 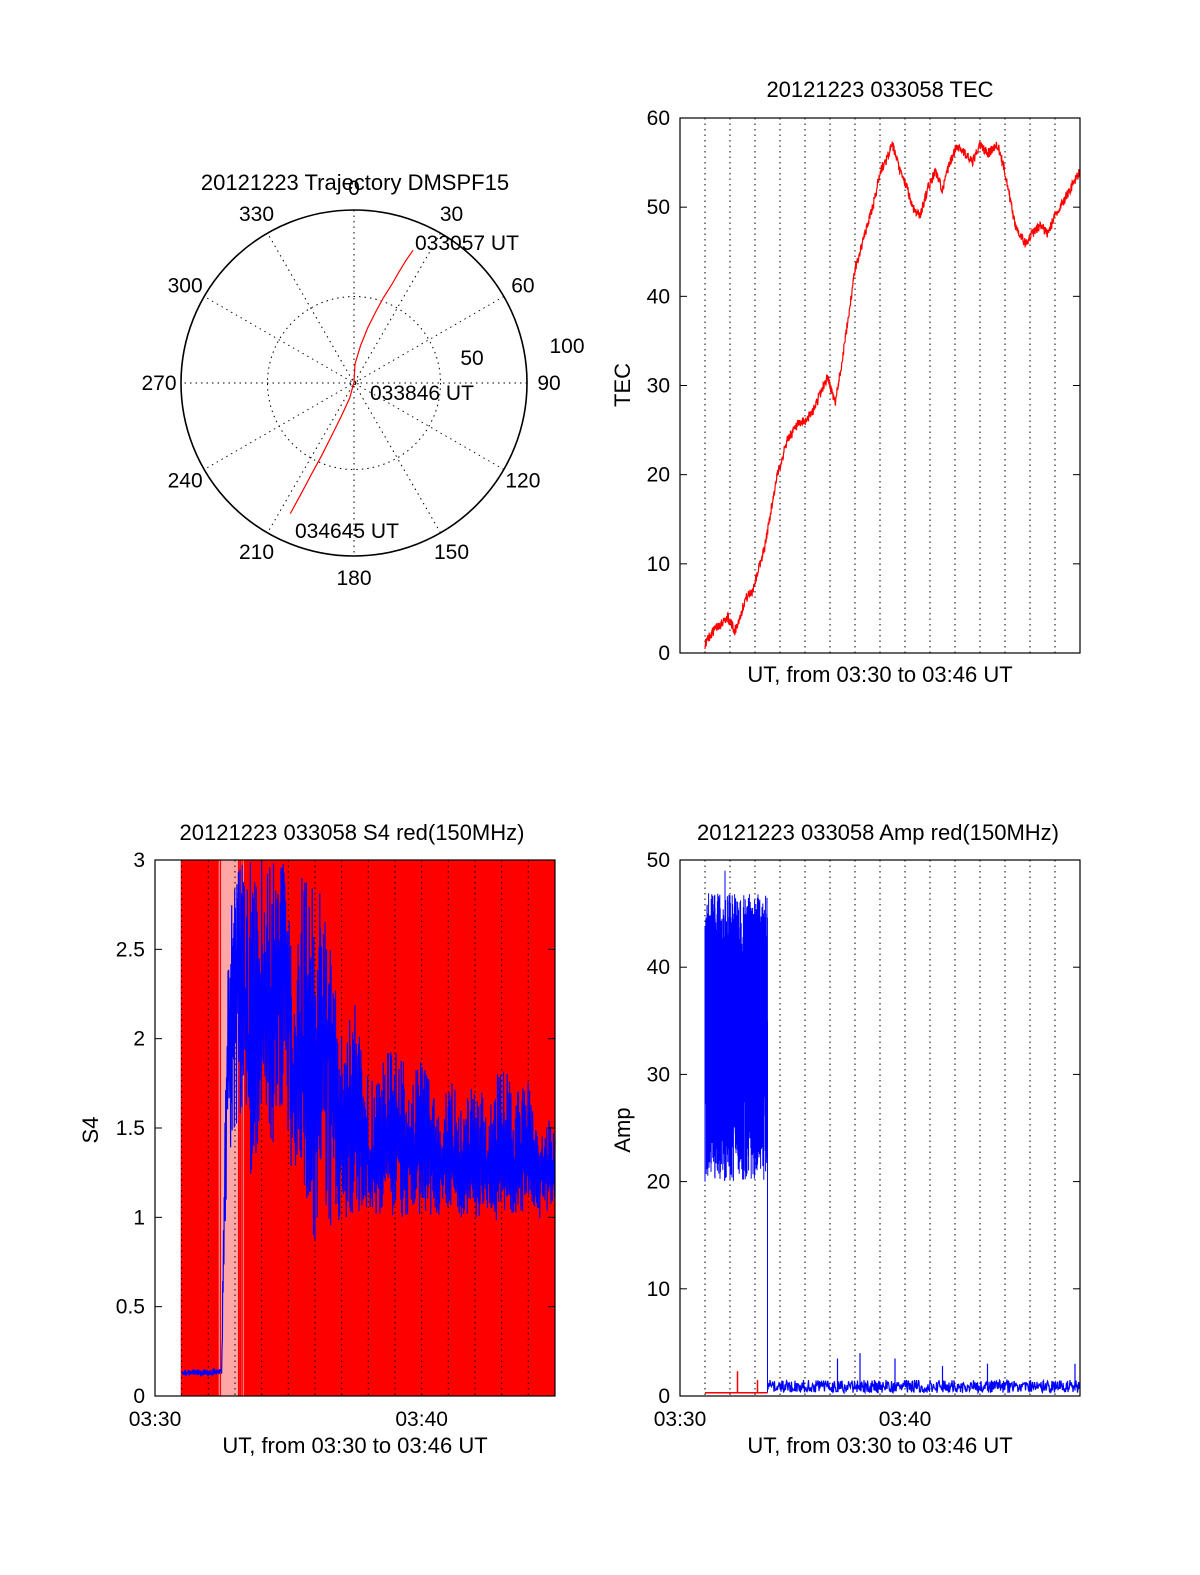 I want to click on tec-plot-frame, so click(x=880, y=385).